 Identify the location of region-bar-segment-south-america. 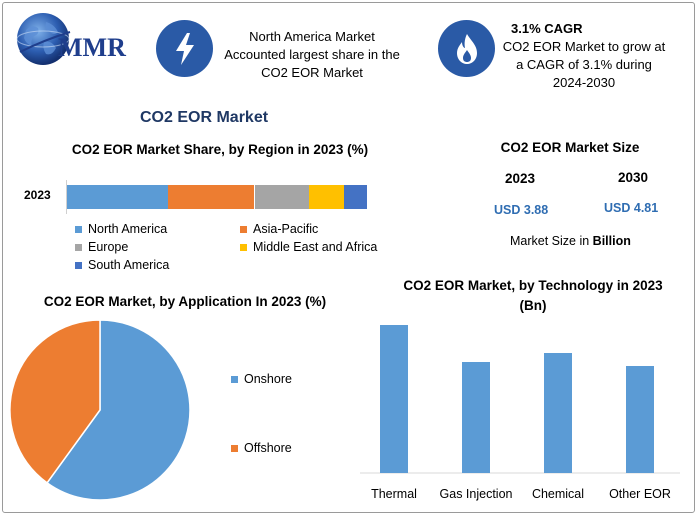
(355, 197).